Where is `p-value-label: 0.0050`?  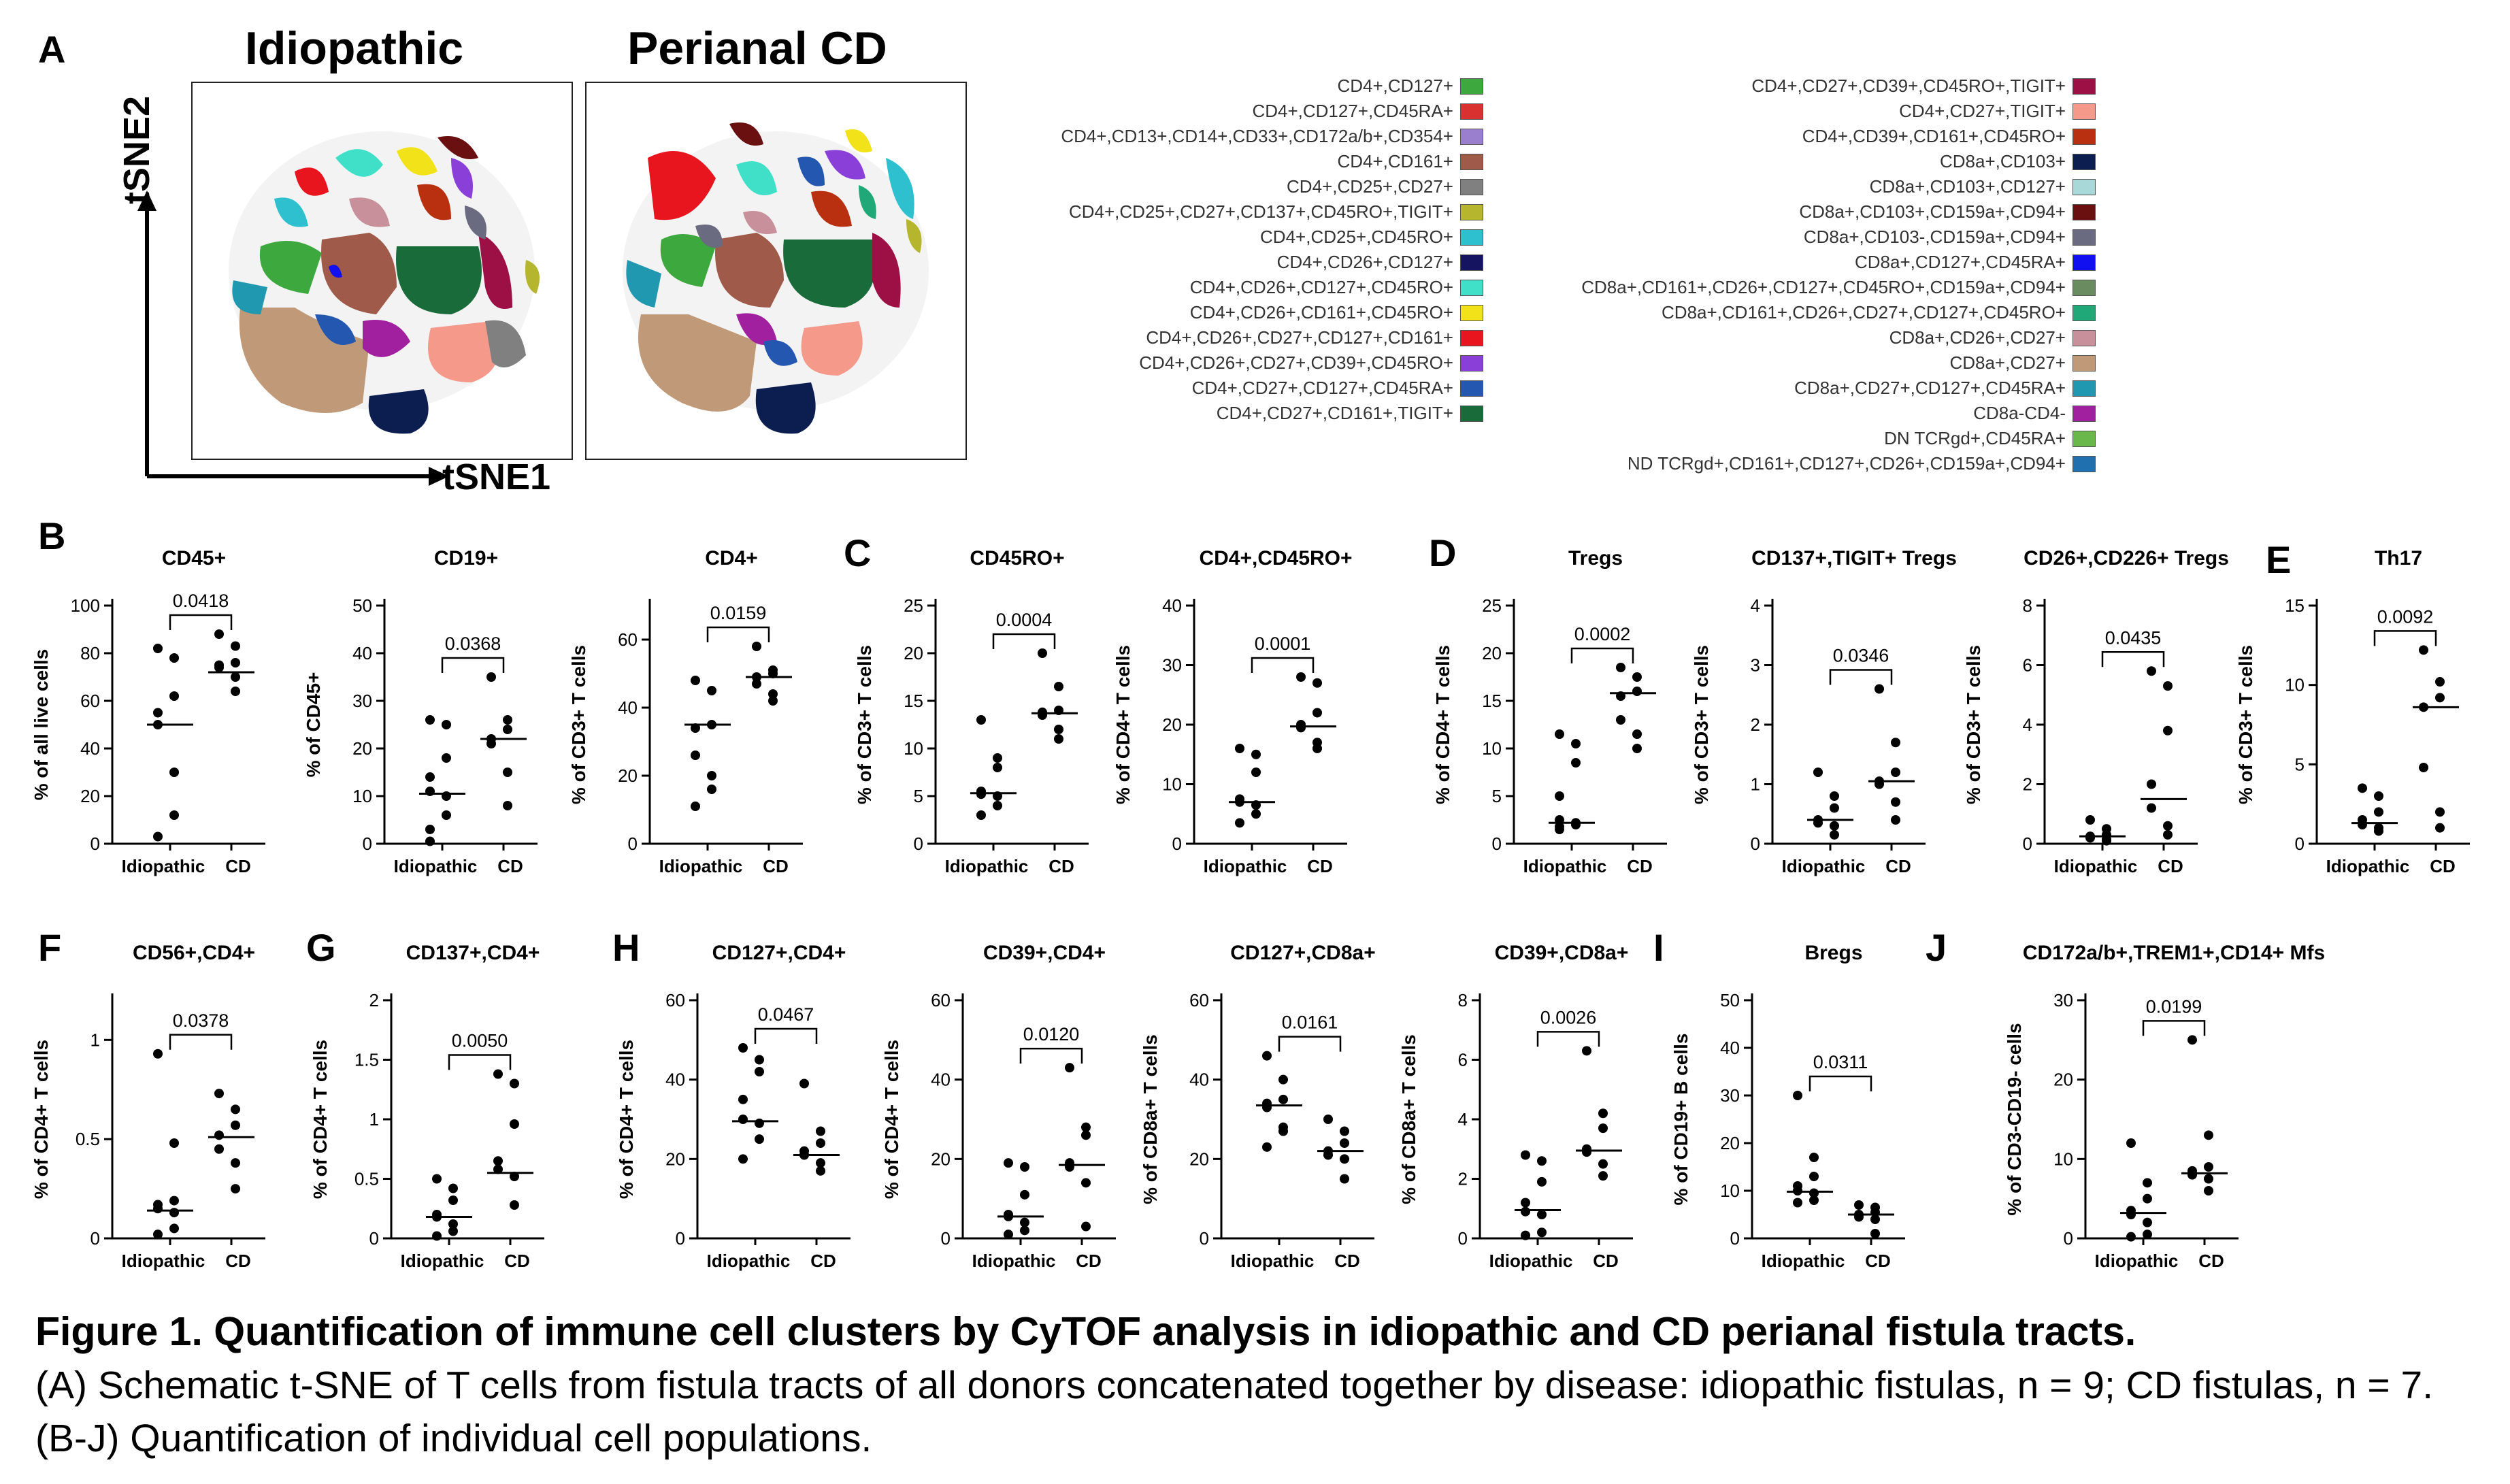
p-value-label: 0.0050 is located at coordinates (480, 1041).